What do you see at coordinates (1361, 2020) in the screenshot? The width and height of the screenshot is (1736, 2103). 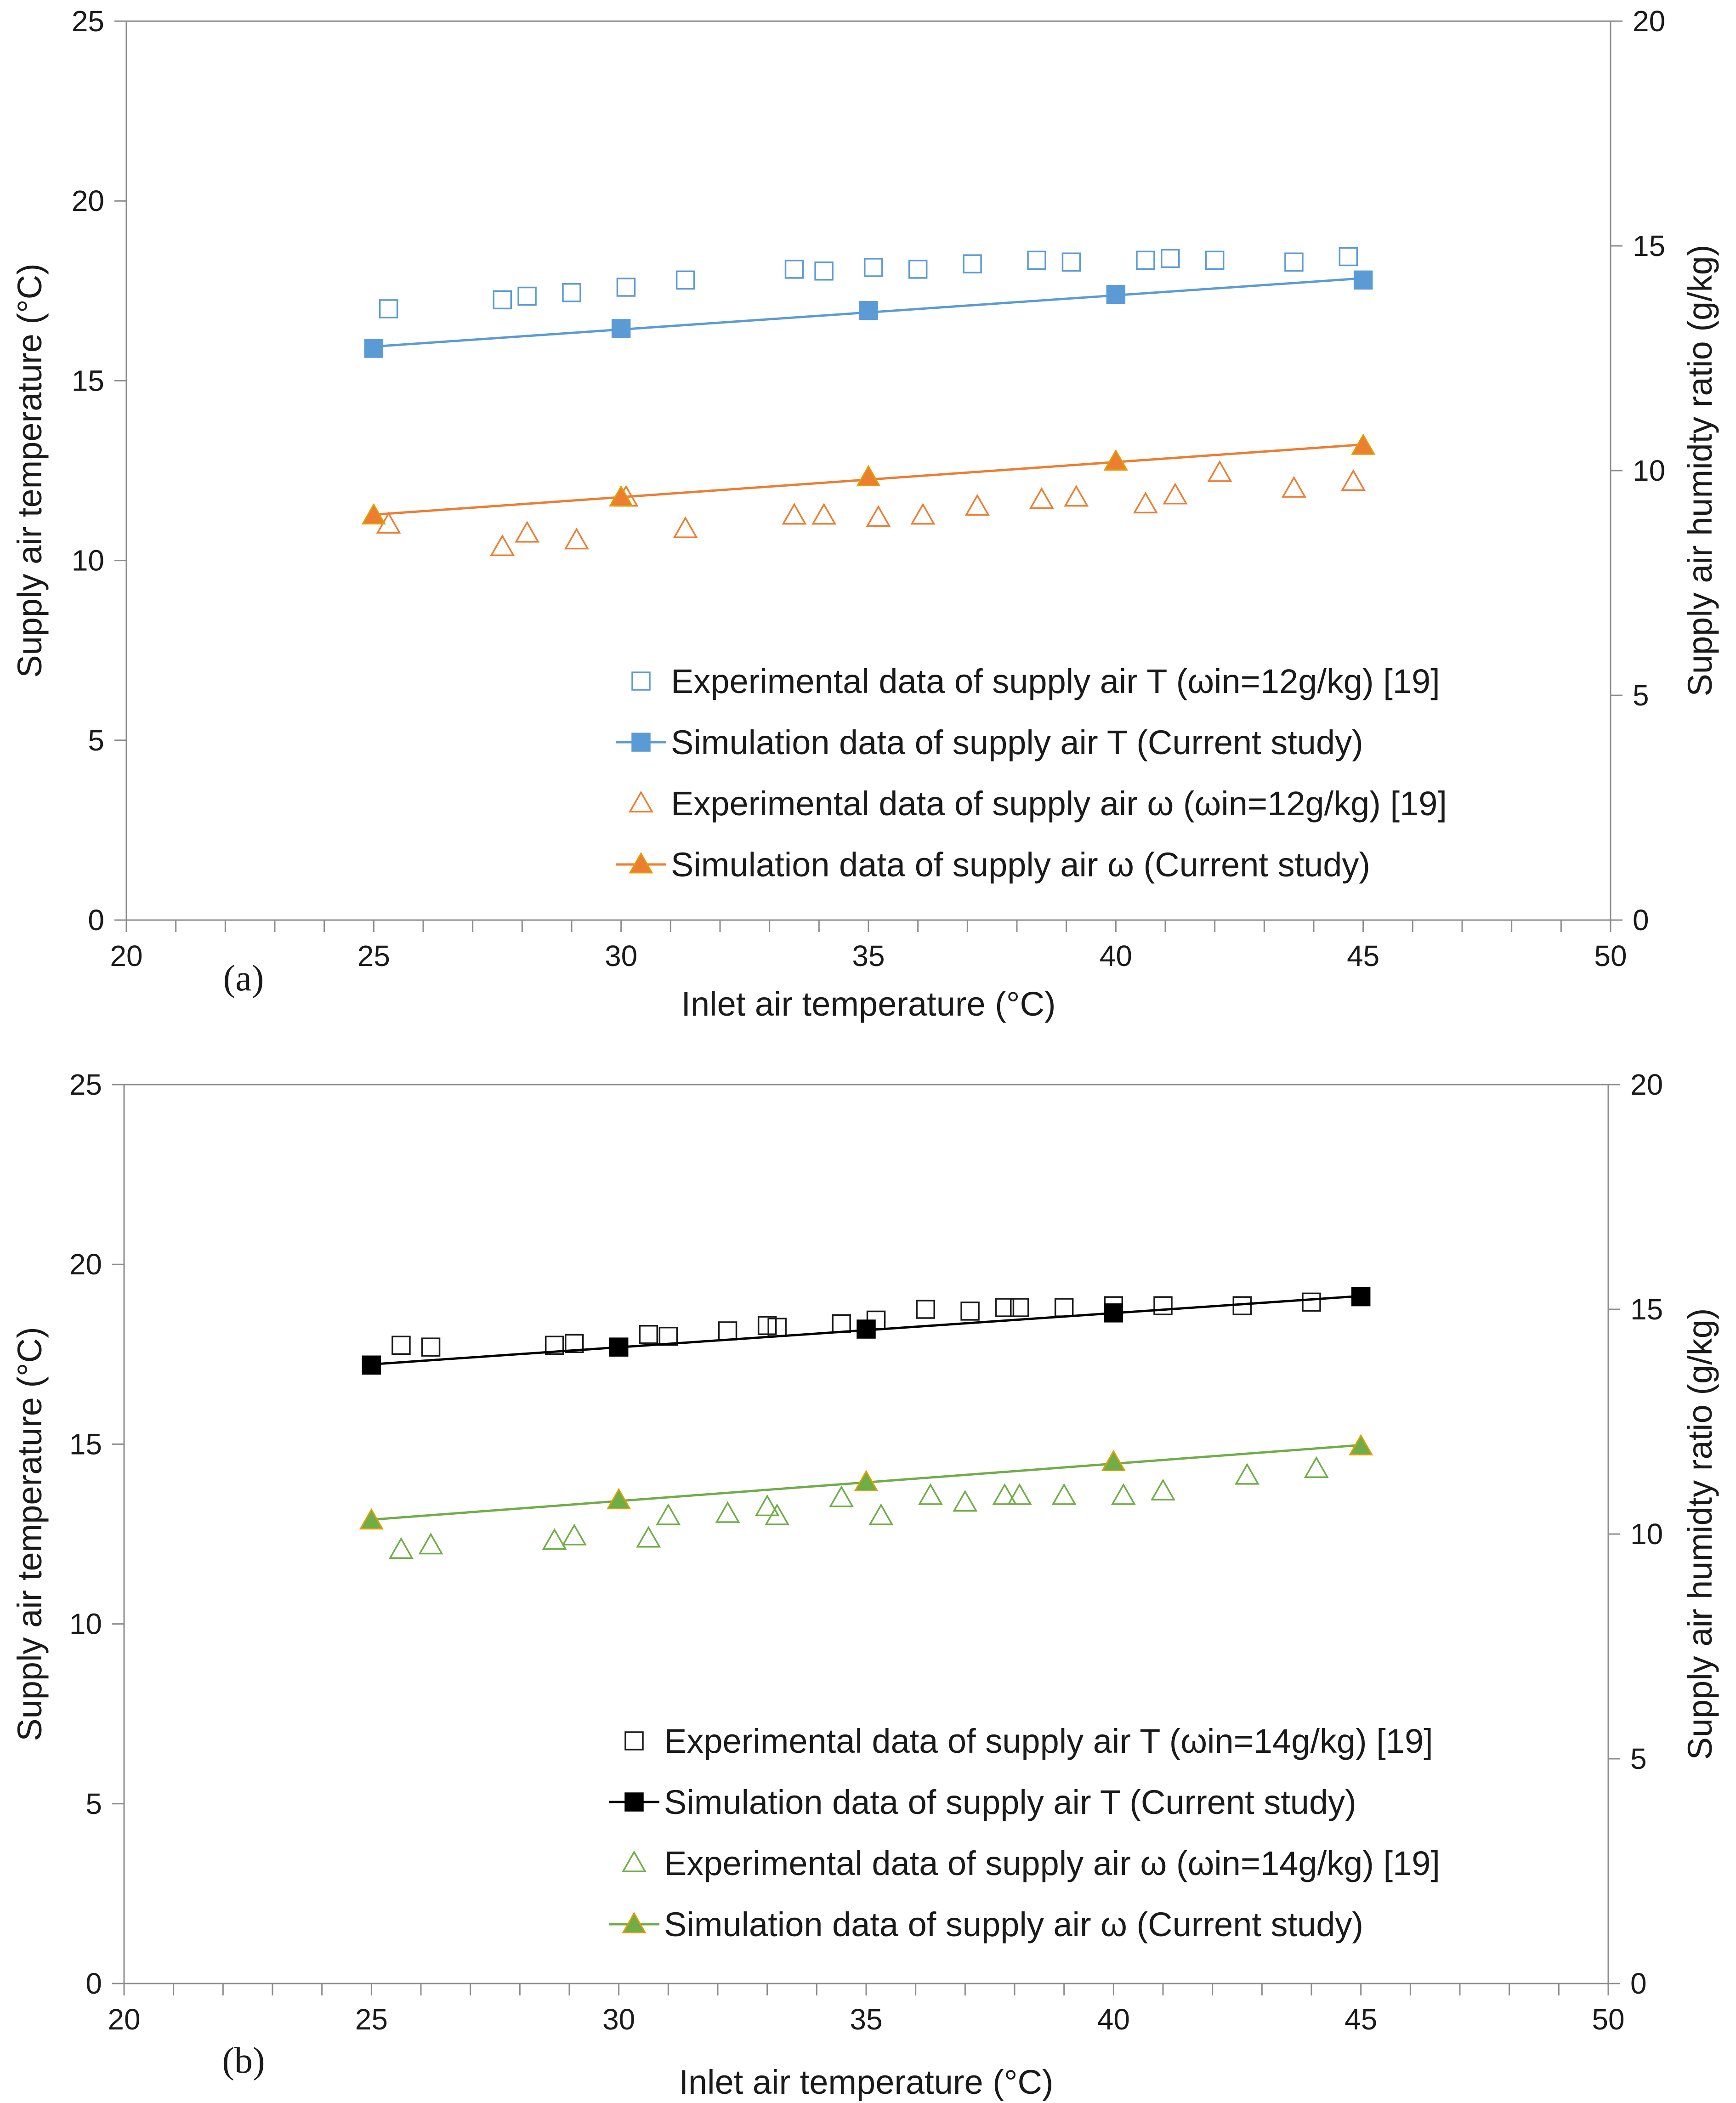 I see `x-tick-label: 45` at bounding box center [1361, 2020].